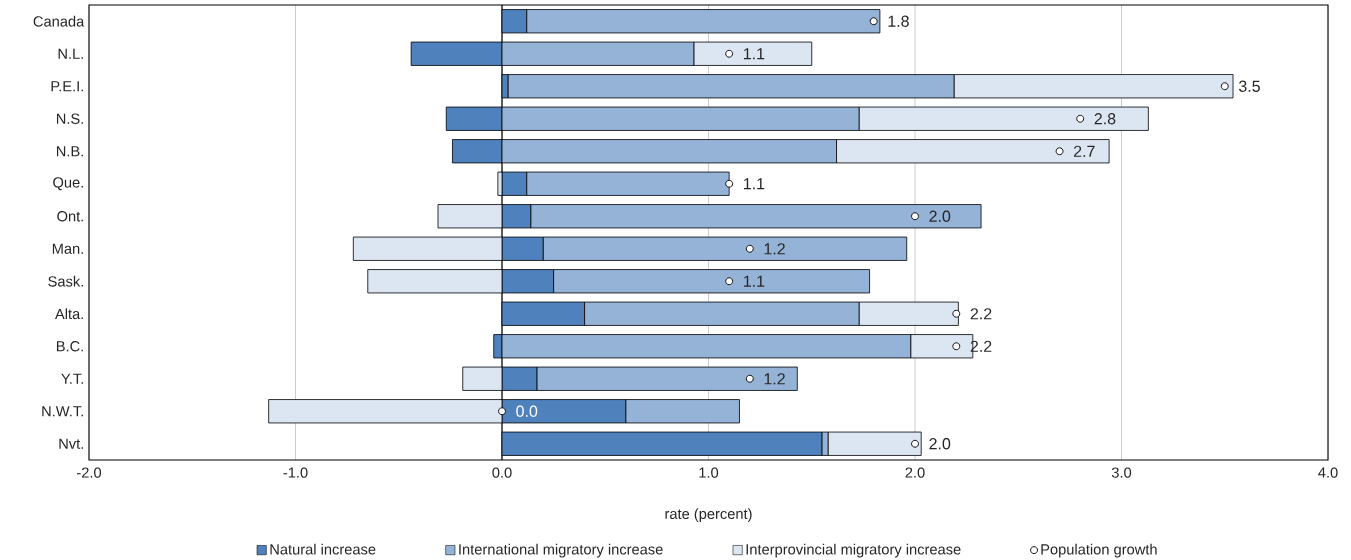 The width and height of the screenshot is (1351, 560). What do you see at coordinates (898, 21) in the screenshot?
I see `data-label: 1.8` at bounding box center [898, 21].